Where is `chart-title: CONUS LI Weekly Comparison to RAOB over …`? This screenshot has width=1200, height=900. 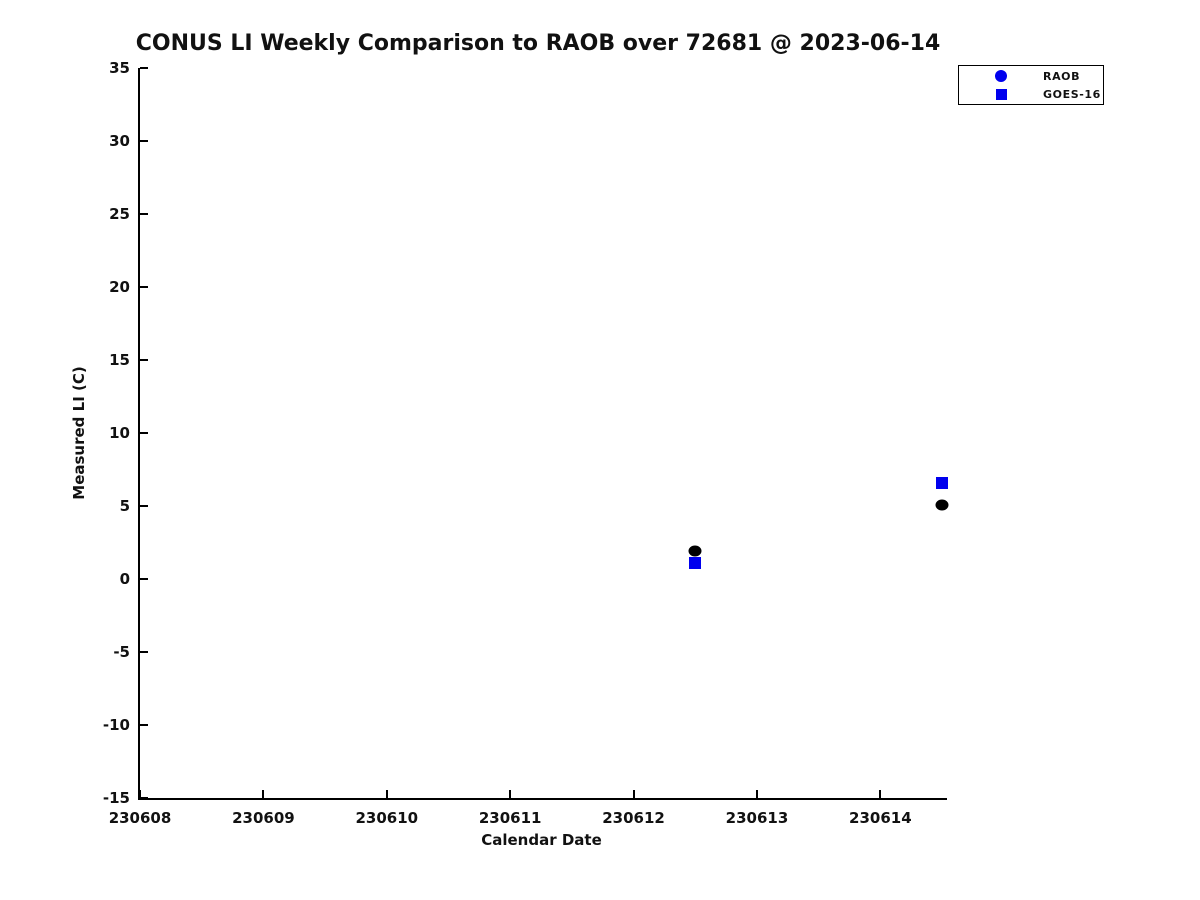 chart-title: CONUS LI Weekly Comparison to RAOB over … is located at coordinates (538, 43).